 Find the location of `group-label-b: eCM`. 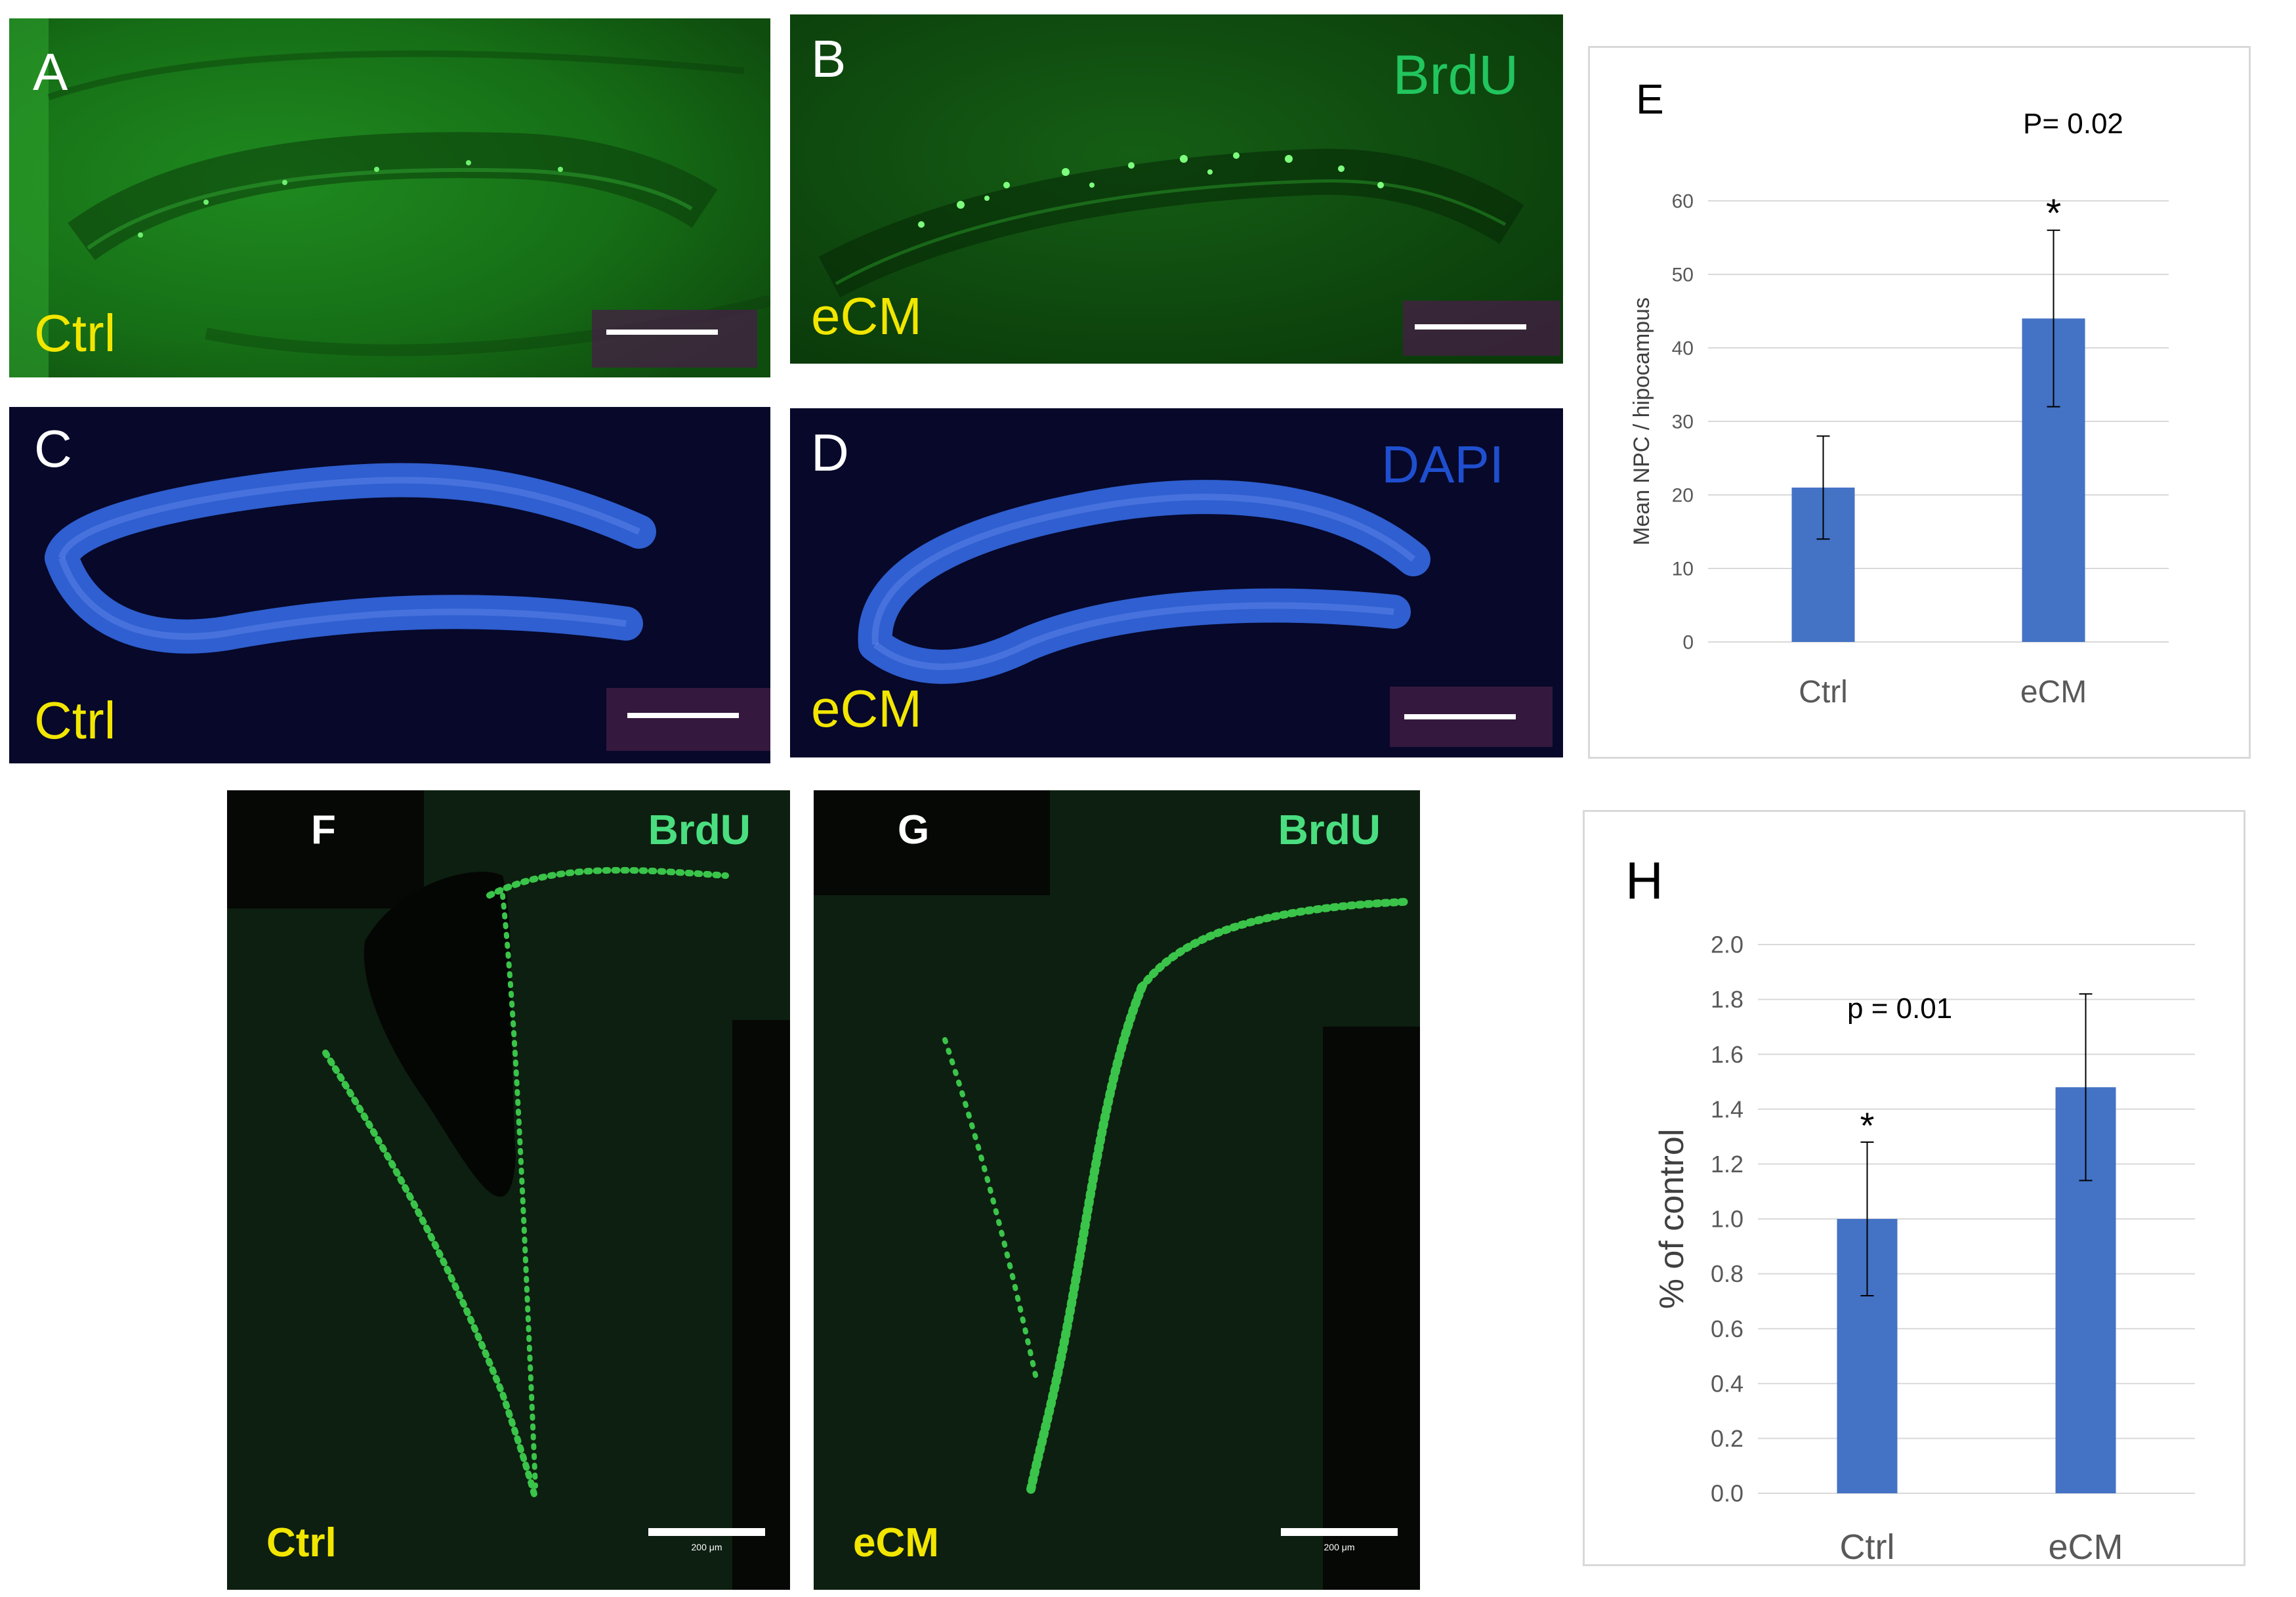

group-label-b: eCM is located at coordinates (867, 316).